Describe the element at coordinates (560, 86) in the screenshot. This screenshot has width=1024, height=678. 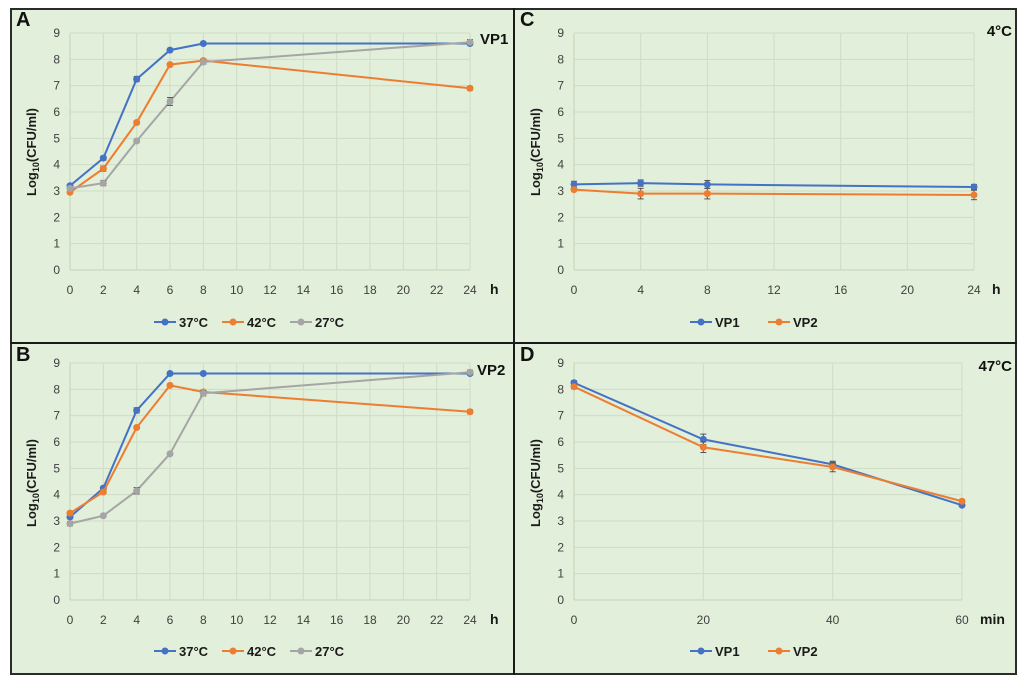
I see `y-tick-label: 7` at that location.